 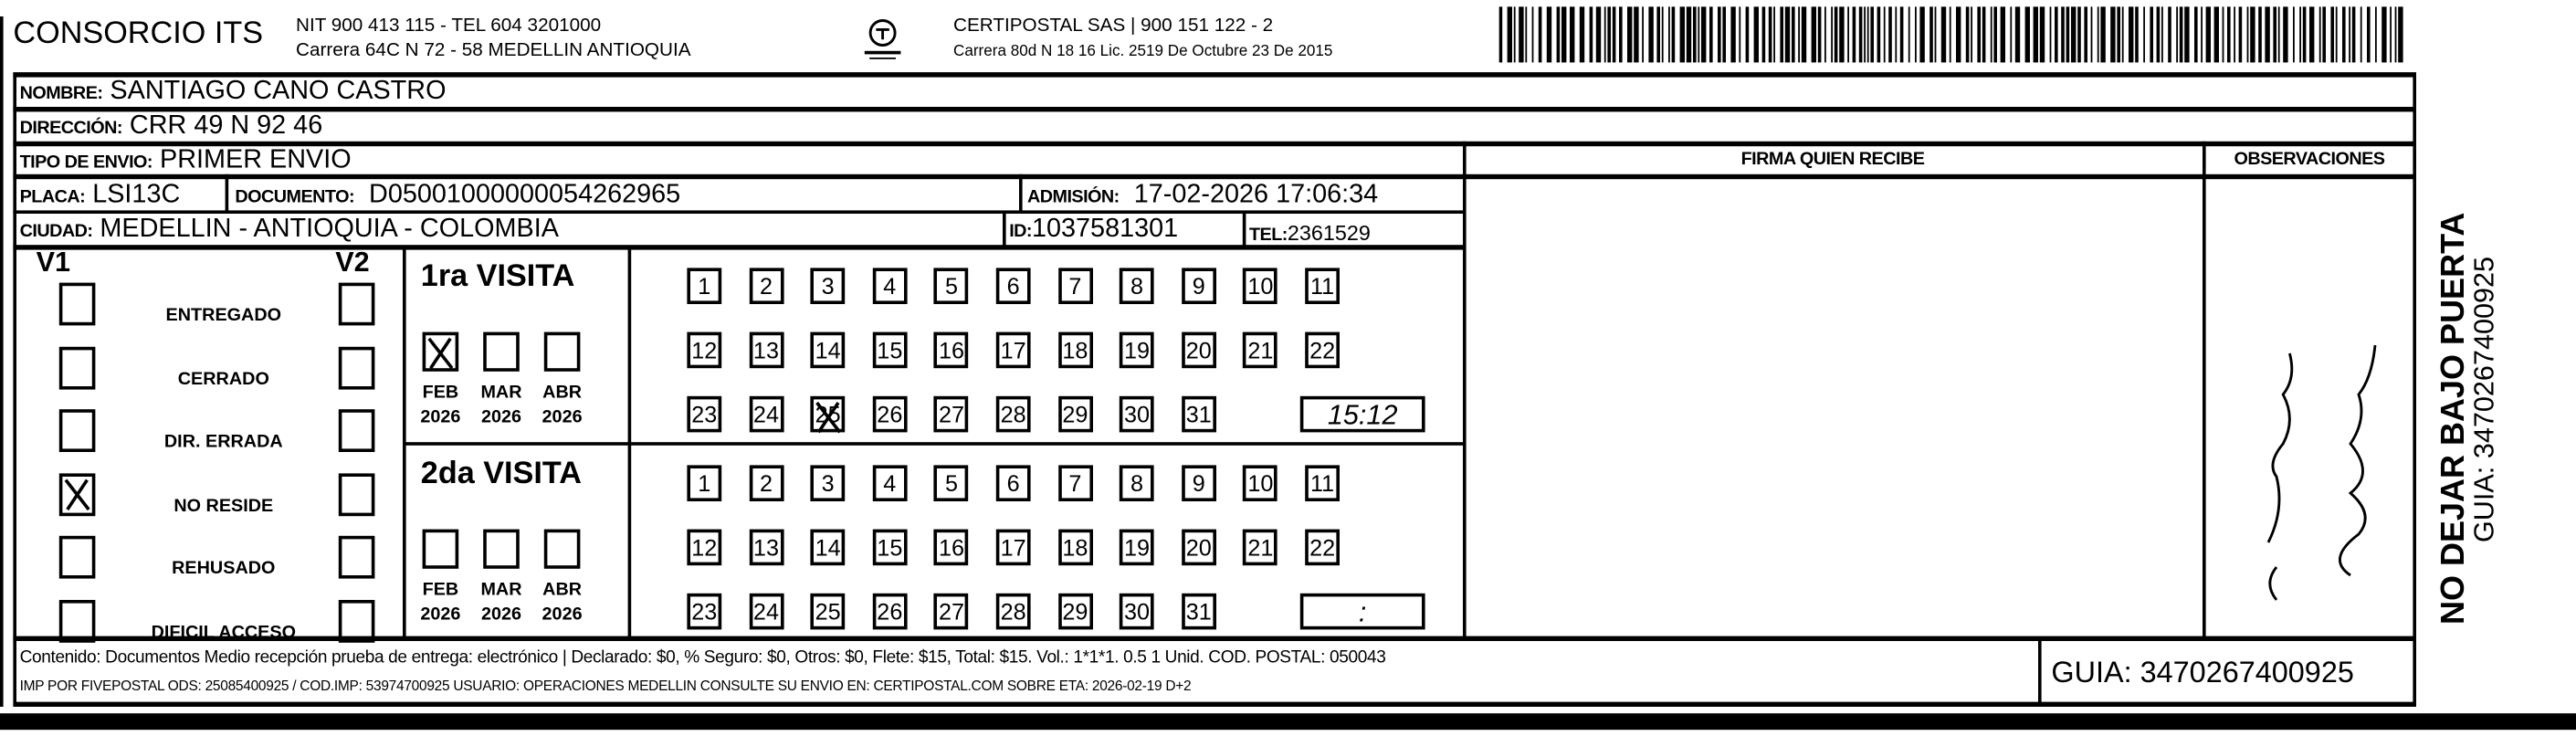 I want to click on time-box: :, so click(x=1362, y=611).